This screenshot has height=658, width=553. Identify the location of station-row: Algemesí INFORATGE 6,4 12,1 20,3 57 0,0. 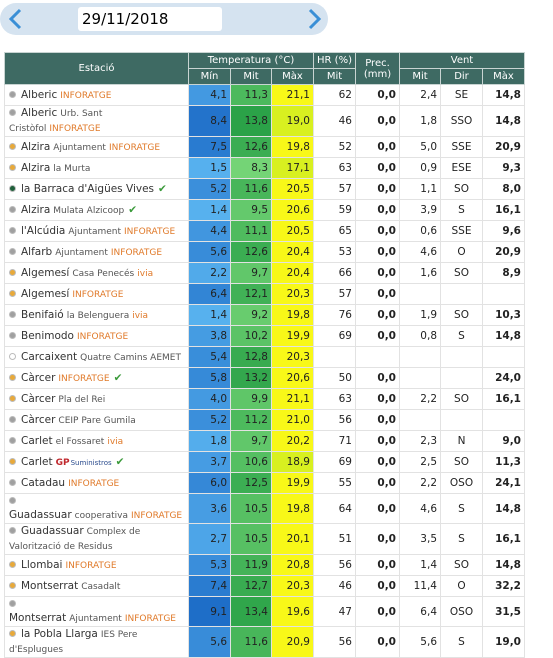
(264, 294).